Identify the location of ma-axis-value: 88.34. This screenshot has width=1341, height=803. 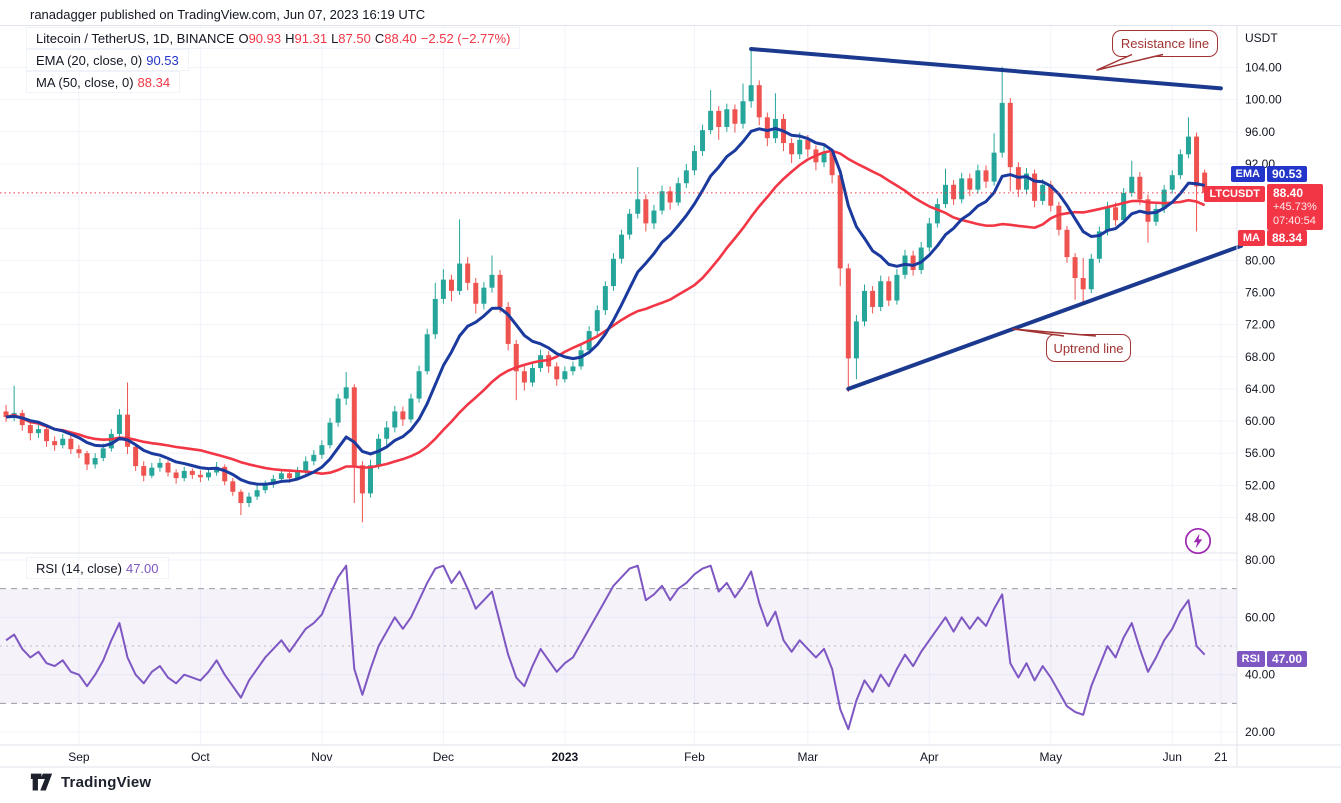
(1287, 238).